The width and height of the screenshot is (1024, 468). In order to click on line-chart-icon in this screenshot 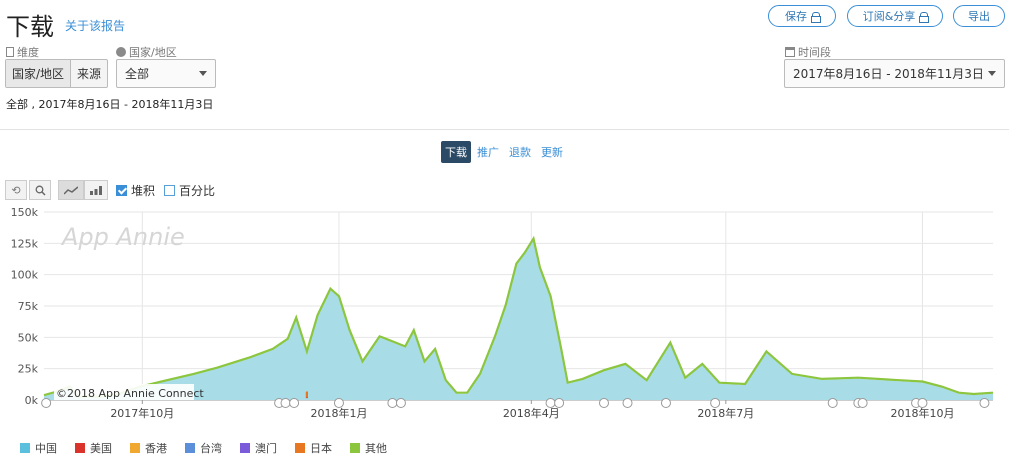, I will do `click(71, 190)`.